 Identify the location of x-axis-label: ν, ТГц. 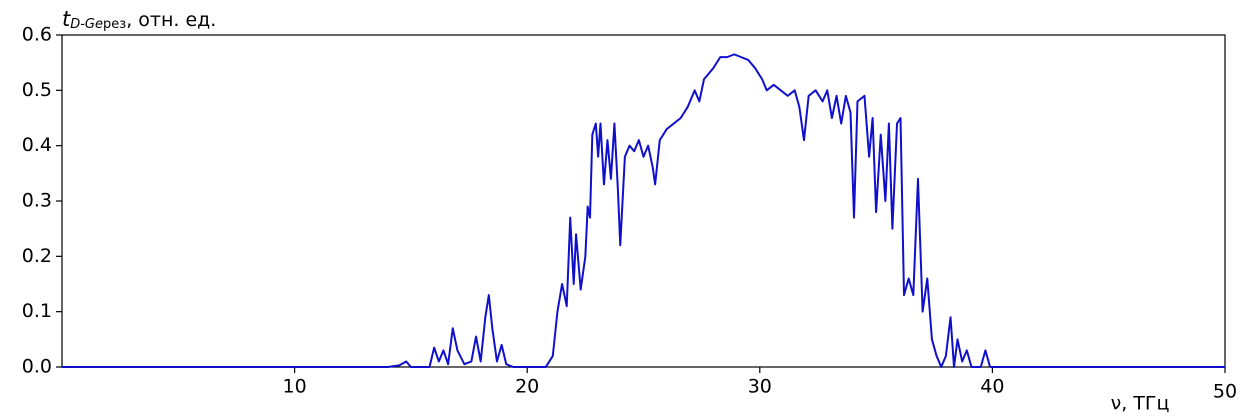
(1140, 404).